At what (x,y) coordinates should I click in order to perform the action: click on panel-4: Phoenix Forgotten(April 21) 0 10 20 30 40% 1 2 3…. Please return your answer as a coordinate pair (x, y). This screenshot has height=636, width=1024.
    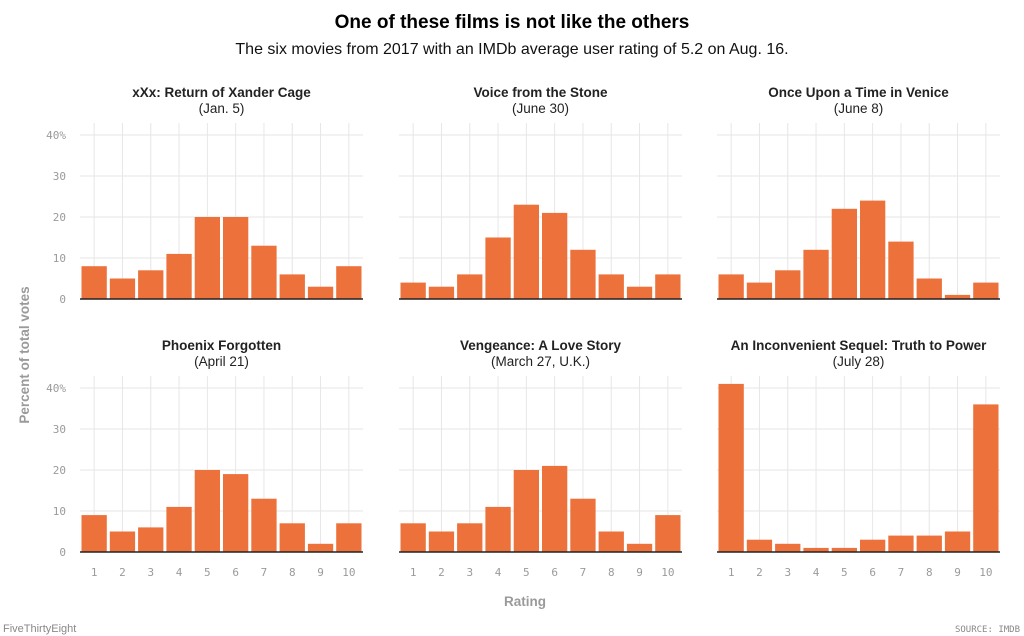
    Looking at the image, I should click on (204, 458).